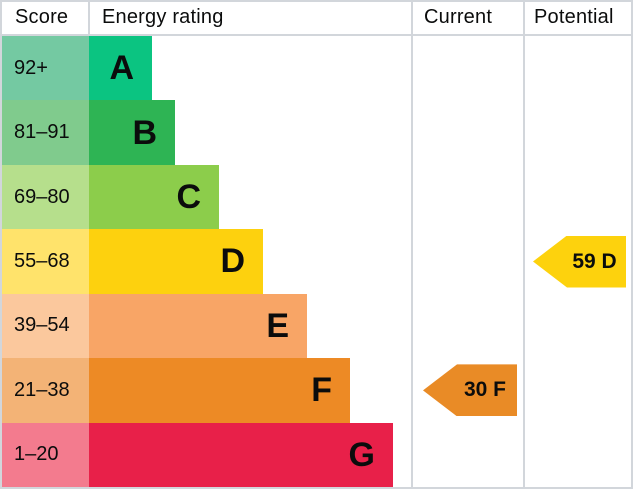 This screenshot has width=633, height=489. What do you see at coordinates (524, 244) in the screenshot?
I see `potential-column-divider` at bounding box center [524, 244].